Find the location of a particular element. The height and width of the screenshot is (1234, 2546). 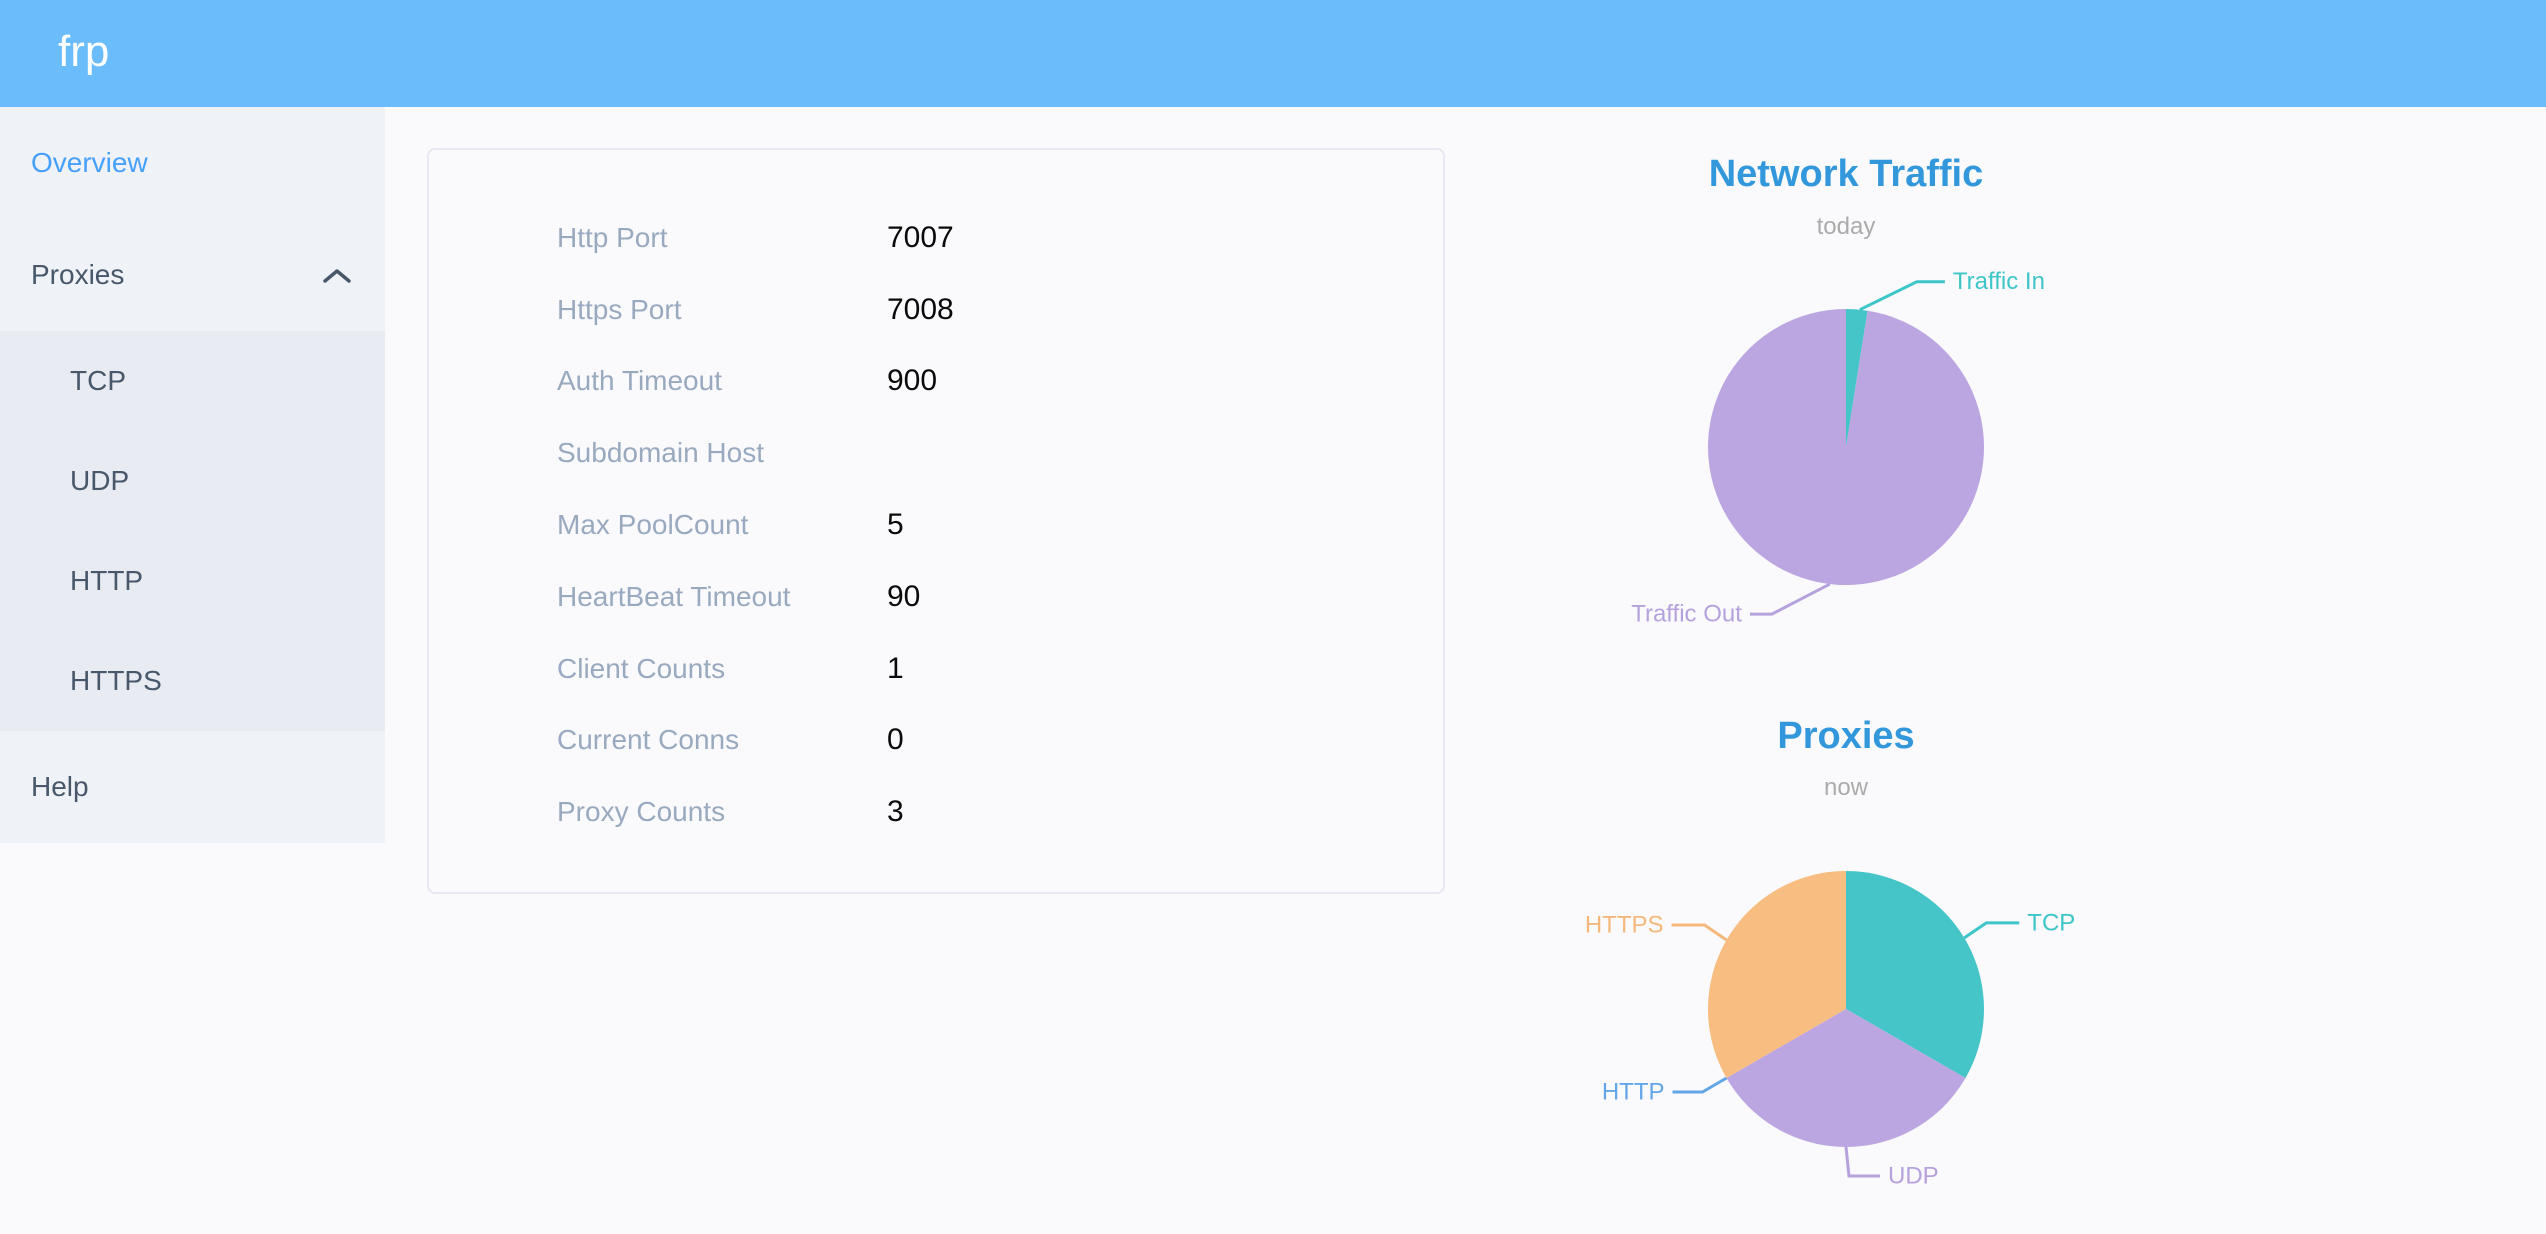

slice-label-line-http is located at coordinates (1700, 1085).